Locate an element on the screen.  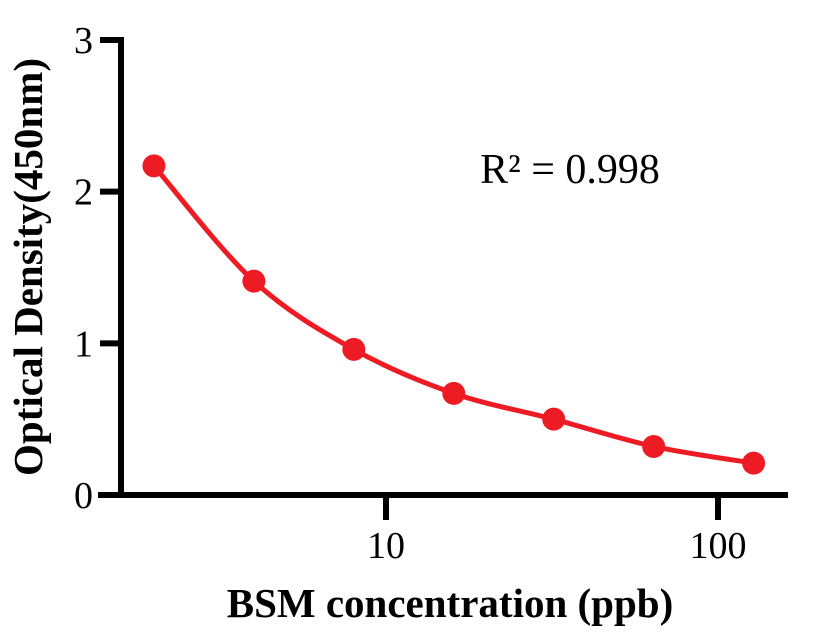
x-tick-label: 10 is located at coordinates (386, 546).